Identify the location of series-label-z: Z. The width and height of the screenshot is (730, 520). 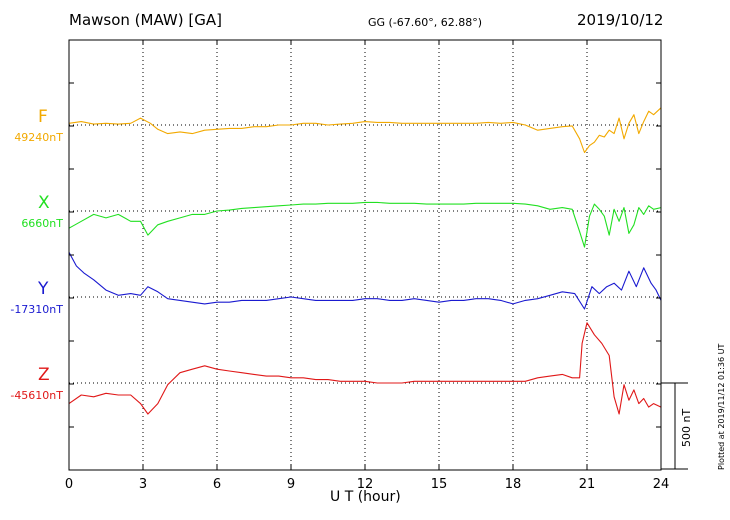
(44, 375).